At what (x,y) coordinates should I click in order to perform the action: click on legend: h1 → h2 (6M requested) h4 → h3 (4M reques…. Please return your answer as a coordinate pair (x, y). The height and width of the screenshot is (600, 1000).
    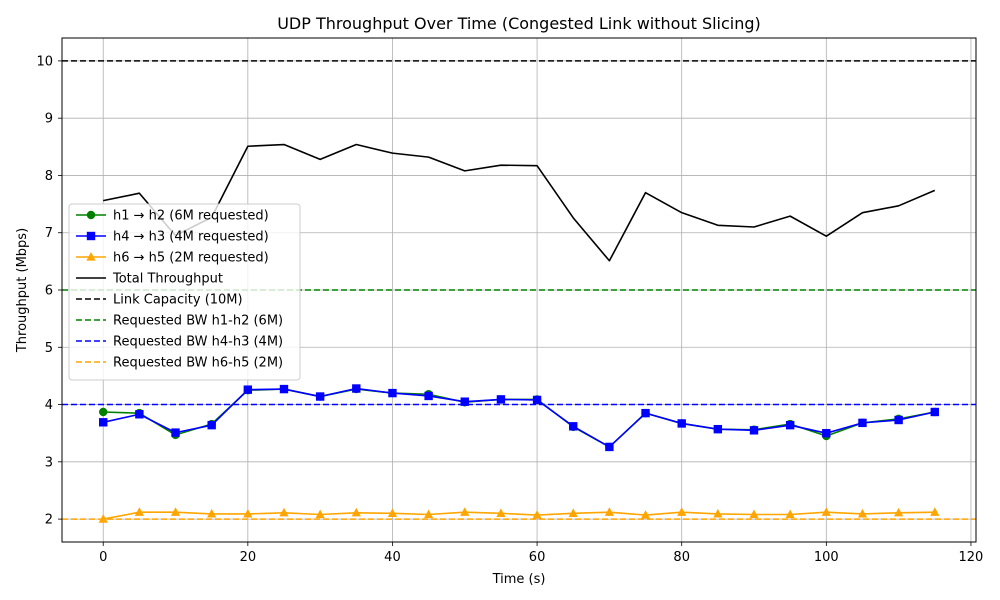
    Looking at the image, I should click on (184, 292).